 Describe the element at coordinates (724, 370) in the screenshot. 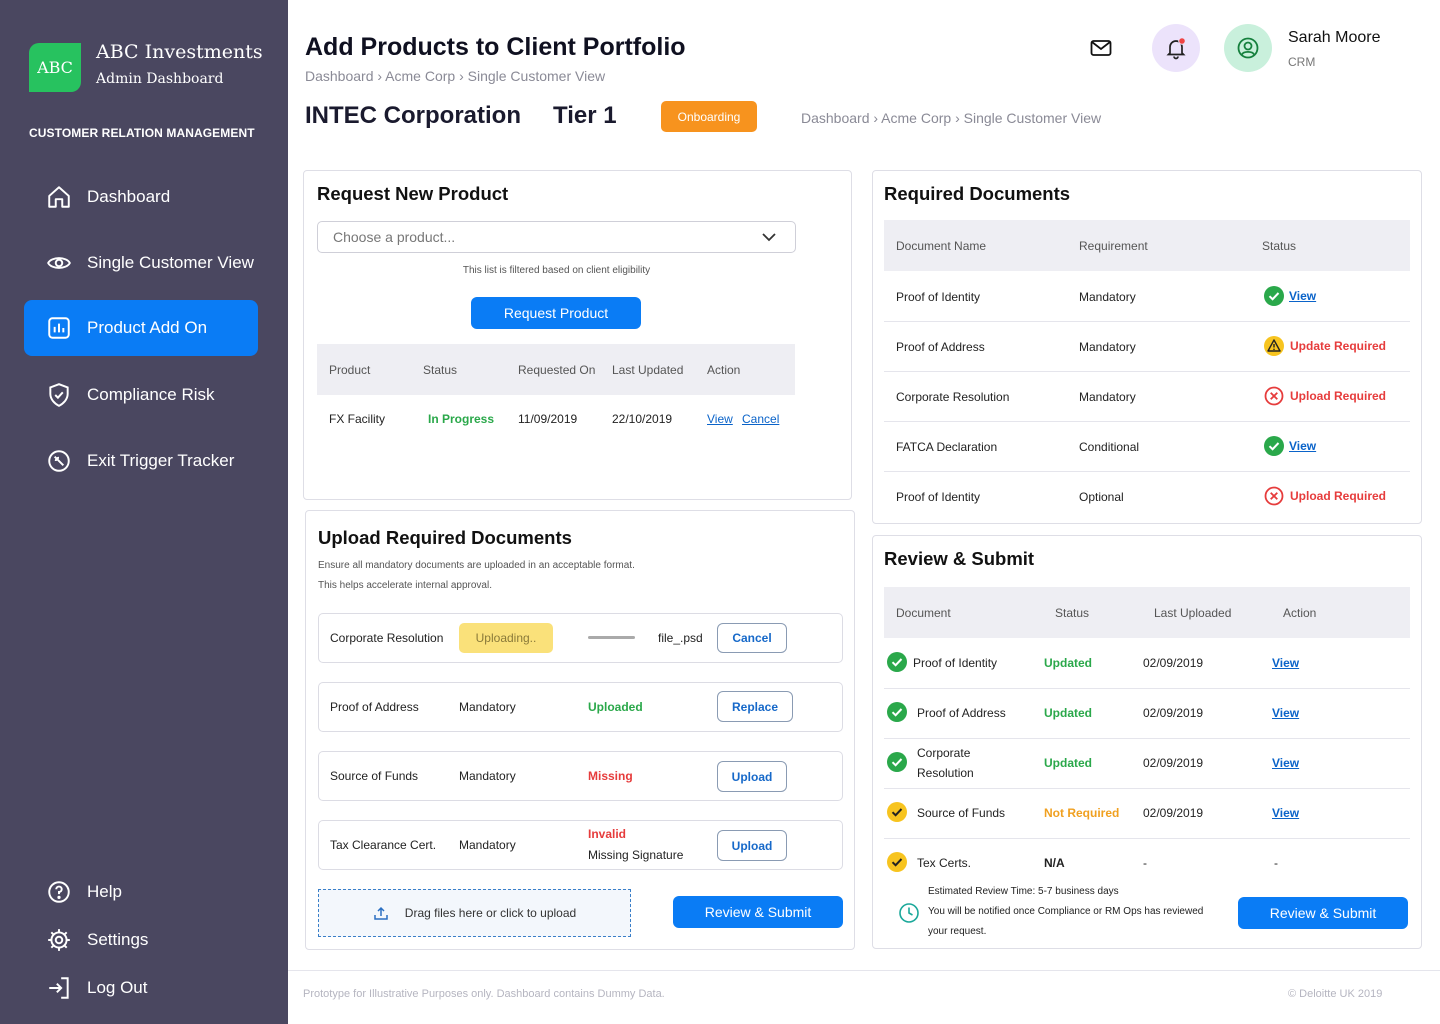

I see `column-header: Action` at that location.